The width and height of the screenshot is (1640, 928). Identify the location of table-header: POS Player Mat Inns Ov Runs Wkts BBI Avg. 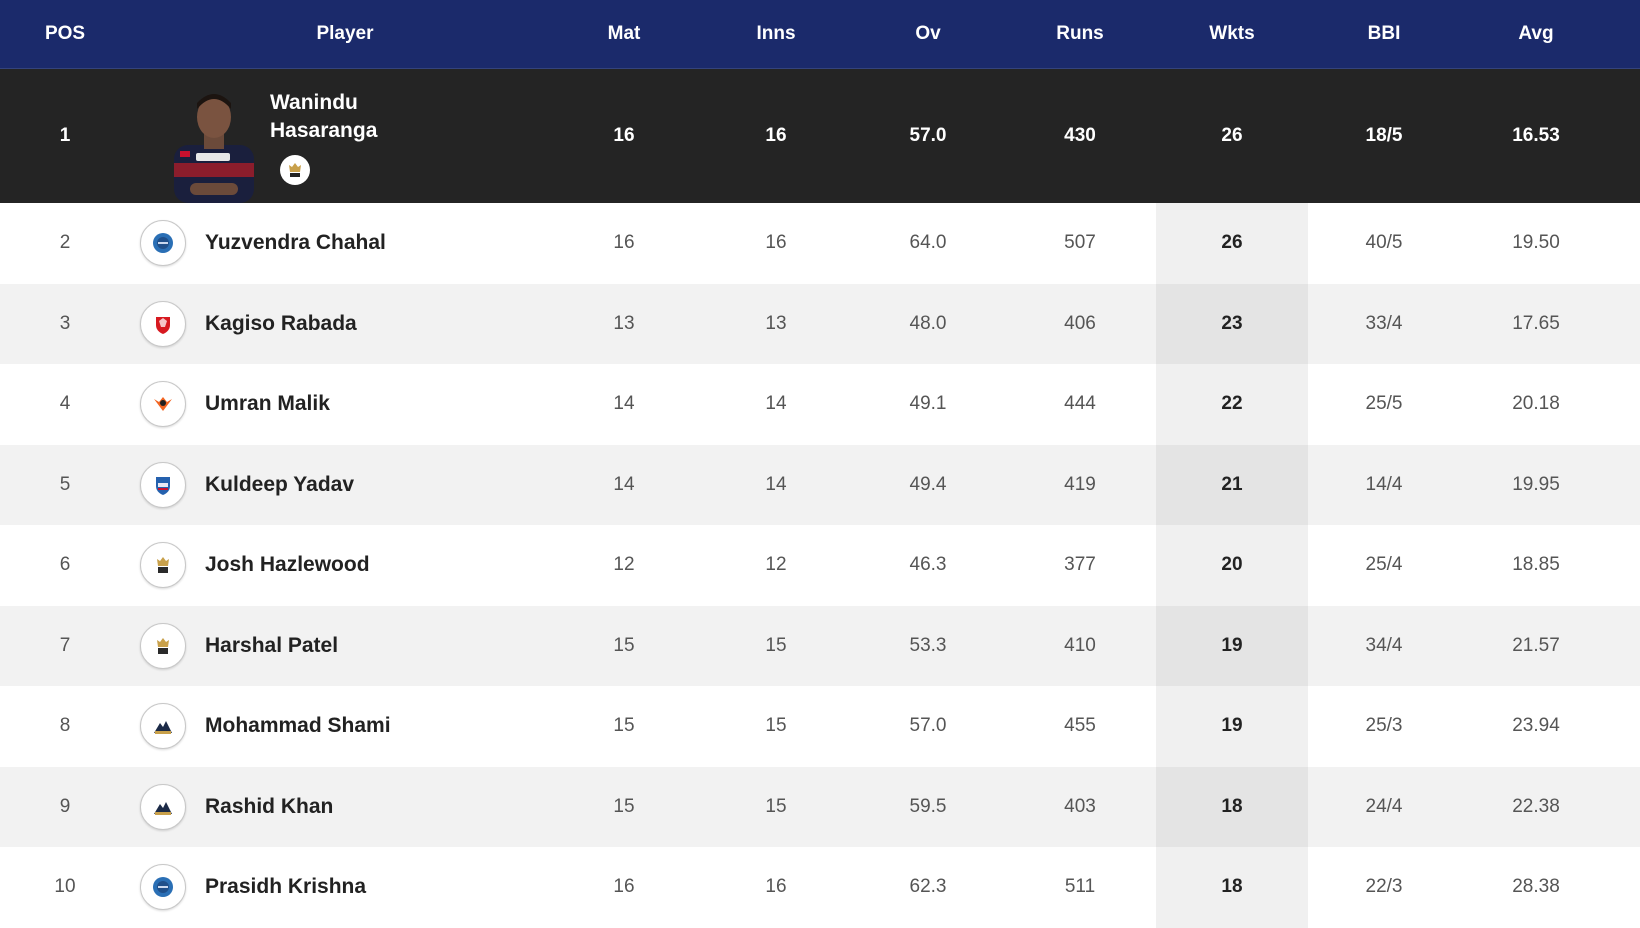
(820, 34).